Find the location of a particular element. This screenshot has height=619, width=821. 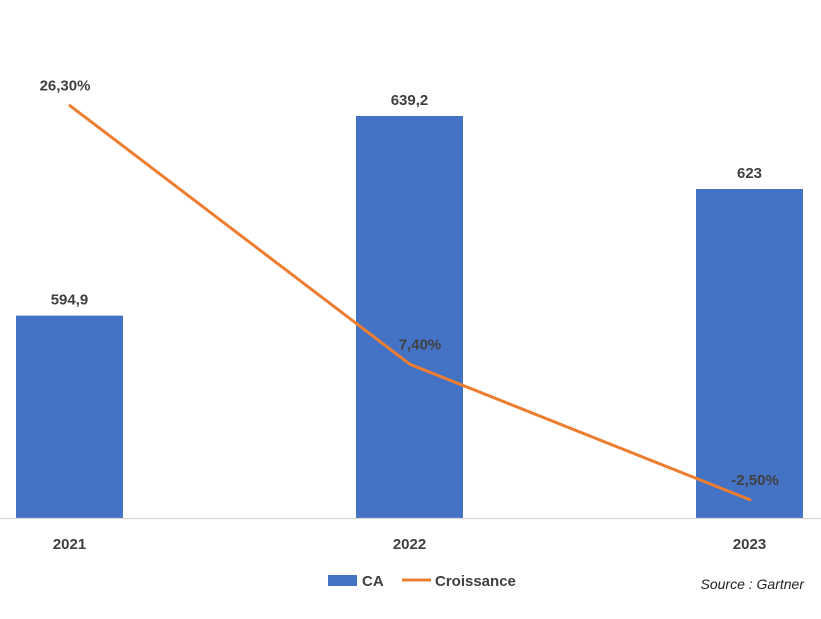

data-label-ca-2021: 594,9 is located at coordinates (70, 300).